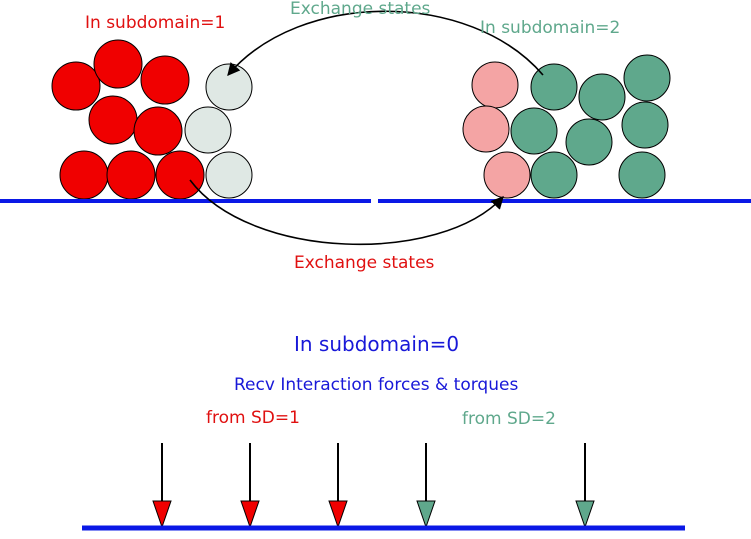 The height and width of the screenshot is (539, 751). Describe the element at coordinates (373, 486) in the screenshot. I see `force-arrows` at that location.